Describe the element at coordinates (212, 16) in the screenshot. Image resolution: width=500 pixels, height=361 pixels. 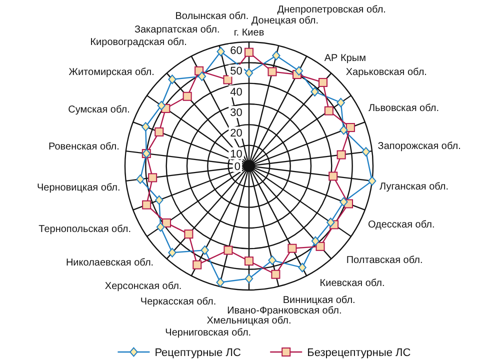
I see `spoke-label: Волынская обл.` at that location.